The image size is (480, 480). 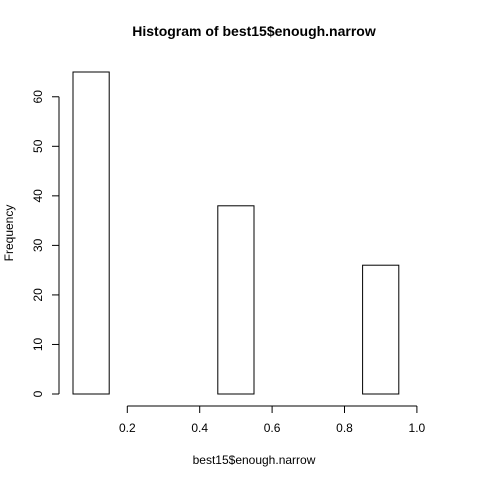 I want to click on x-tick-label: 1.0, so click(x=417, y=428).